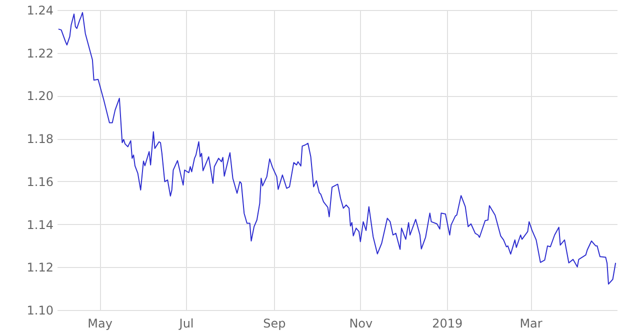 This screenshot has width=627, height=334. What do you see at coordinates (40, 181) in the screenshot?
I see `y-tick-label: 1.16` at bounding box center [40, 181].